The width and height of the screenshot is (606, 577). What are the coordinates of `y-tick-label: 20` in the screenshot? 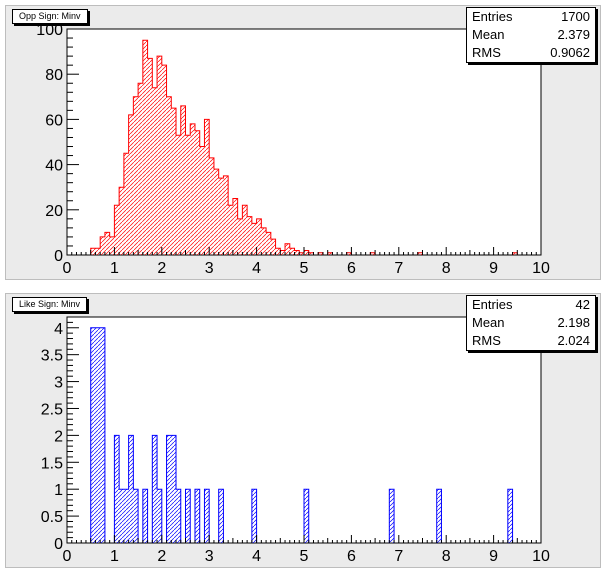 It's located at (54, 211).